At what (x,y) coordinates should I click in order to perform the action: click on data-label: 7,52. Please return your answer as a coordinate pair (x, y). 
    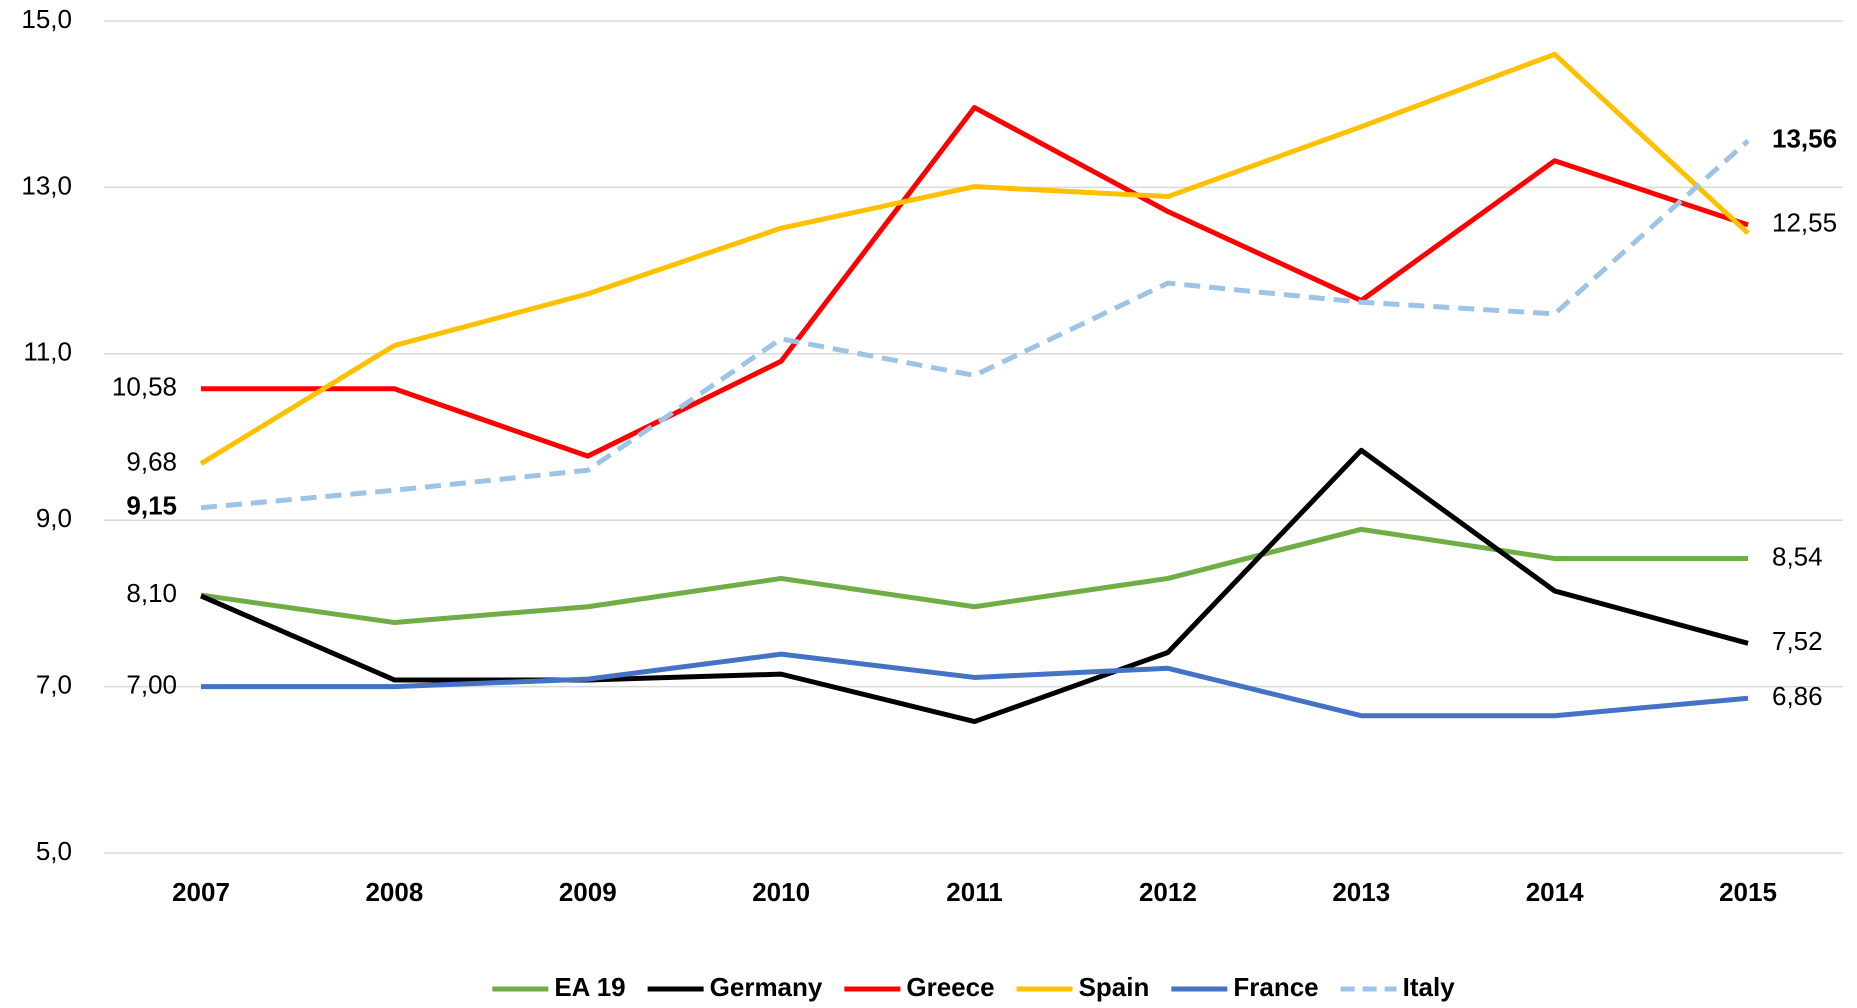
    Looking at the image, I should click on (1797, 641).